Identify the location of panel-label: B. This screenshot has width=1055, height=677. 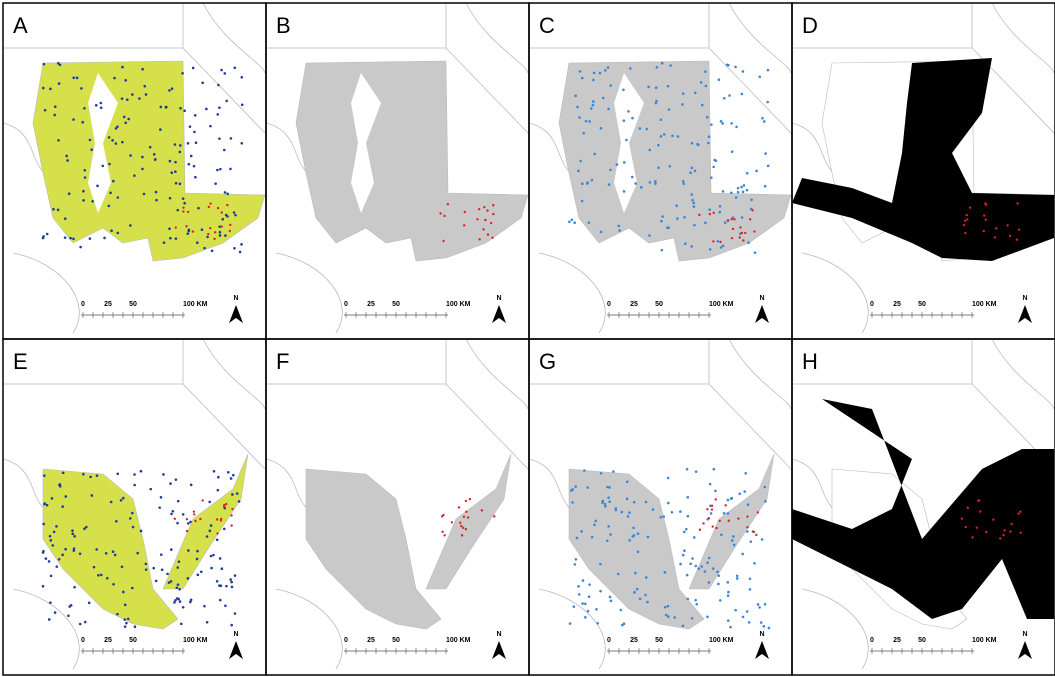
(283, 25).